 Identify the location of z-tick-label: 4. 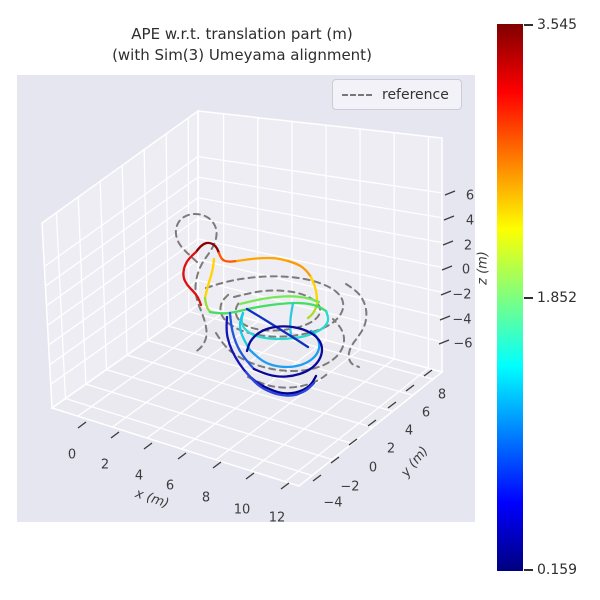
(470, 221).